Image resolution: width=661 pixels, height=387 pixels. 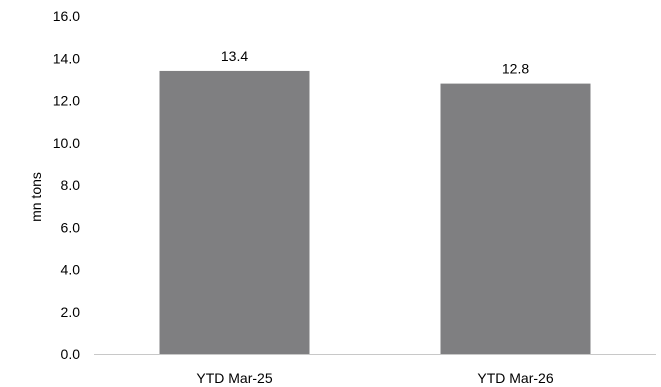 I want to click on y-tick-label: 16.0, so click(x=66, y=16).